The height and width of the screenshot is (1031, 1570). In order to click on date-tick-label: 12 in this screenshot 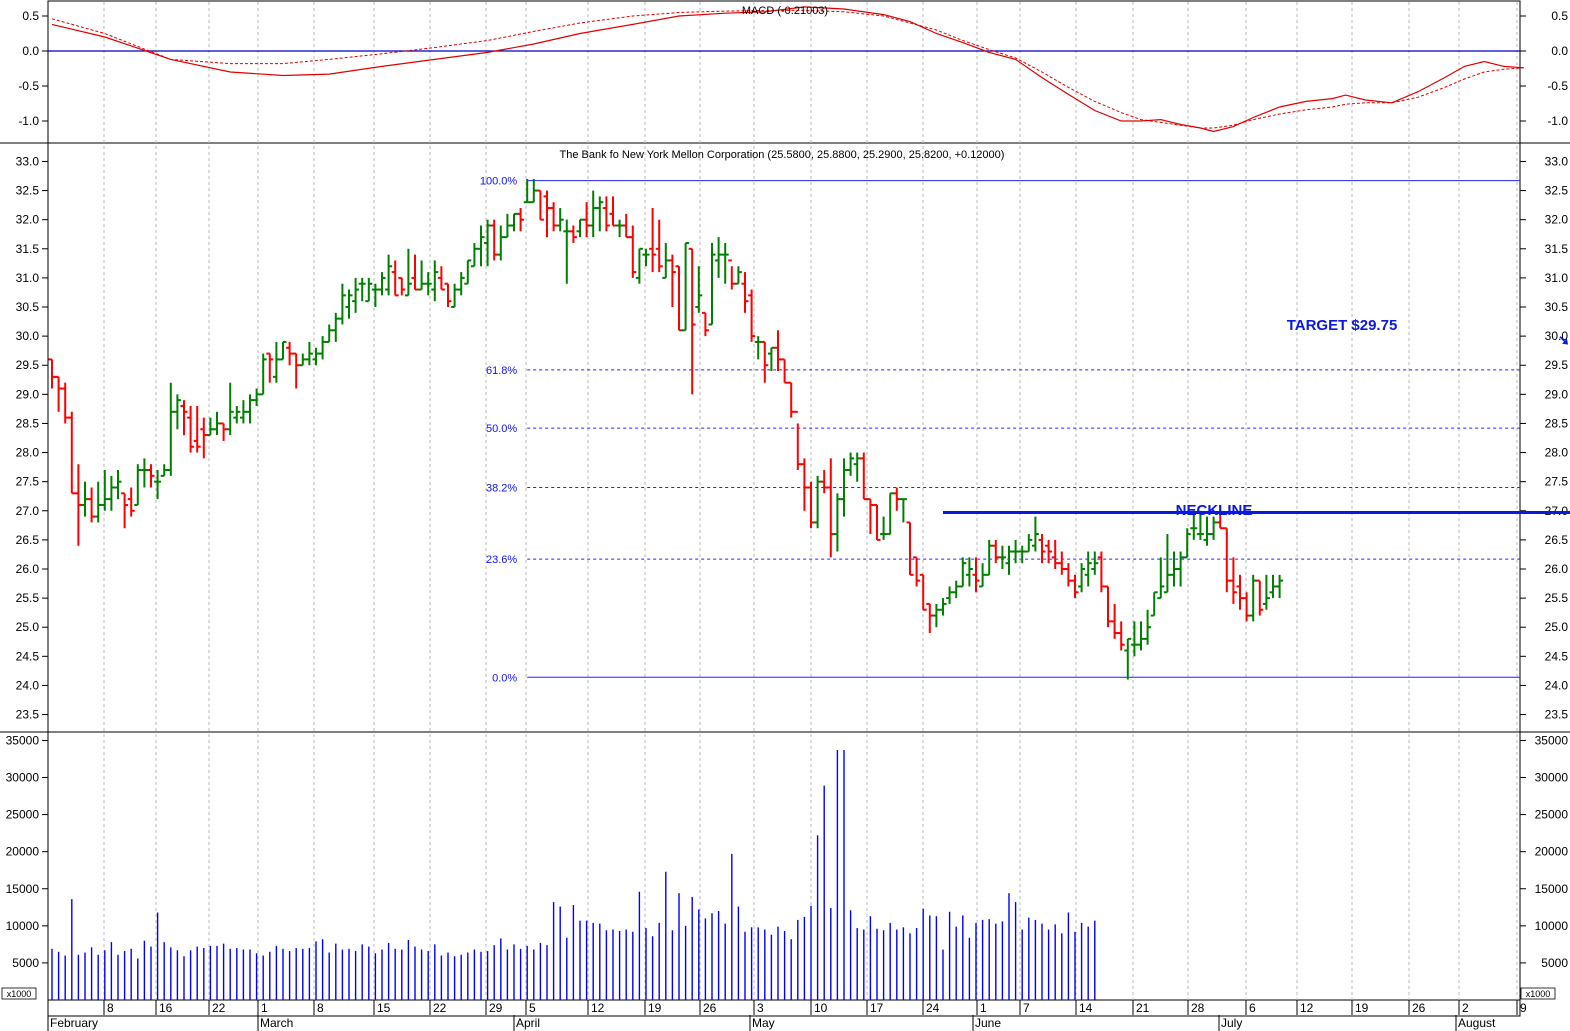, I will do `click(1307, 1008)`.